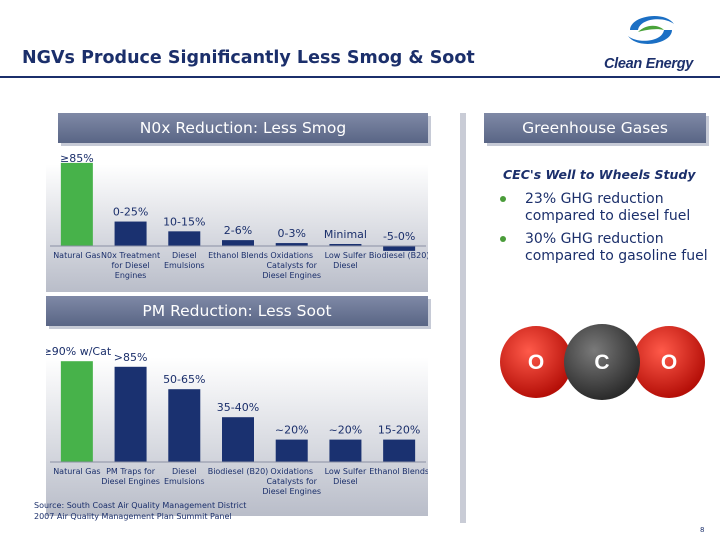 This screenshot has height=540, width=720. I want to click on carbon-atom, so click(602, 362).